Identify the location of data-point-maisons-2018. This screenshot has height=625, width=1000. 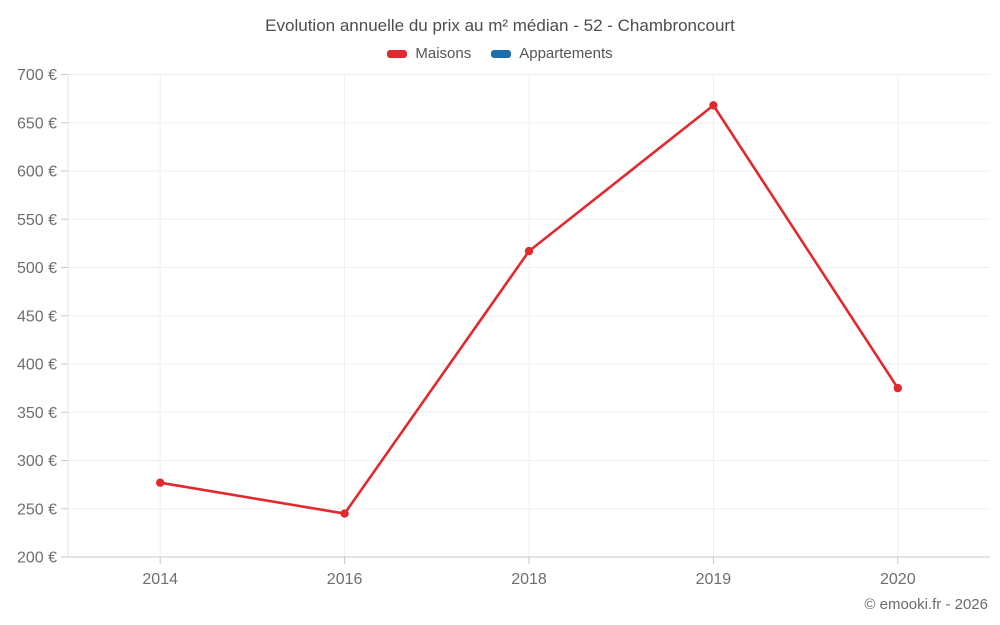
(529, 251).